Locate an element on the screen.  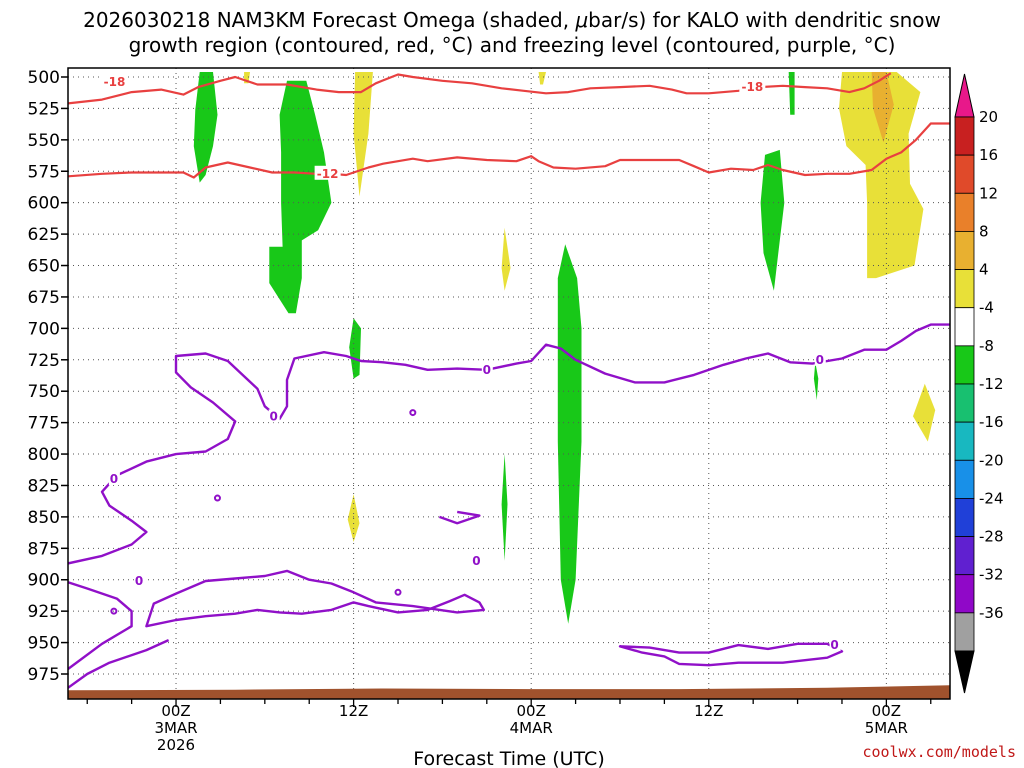
dgz-contour--18 is located at coordinates (480, 88).